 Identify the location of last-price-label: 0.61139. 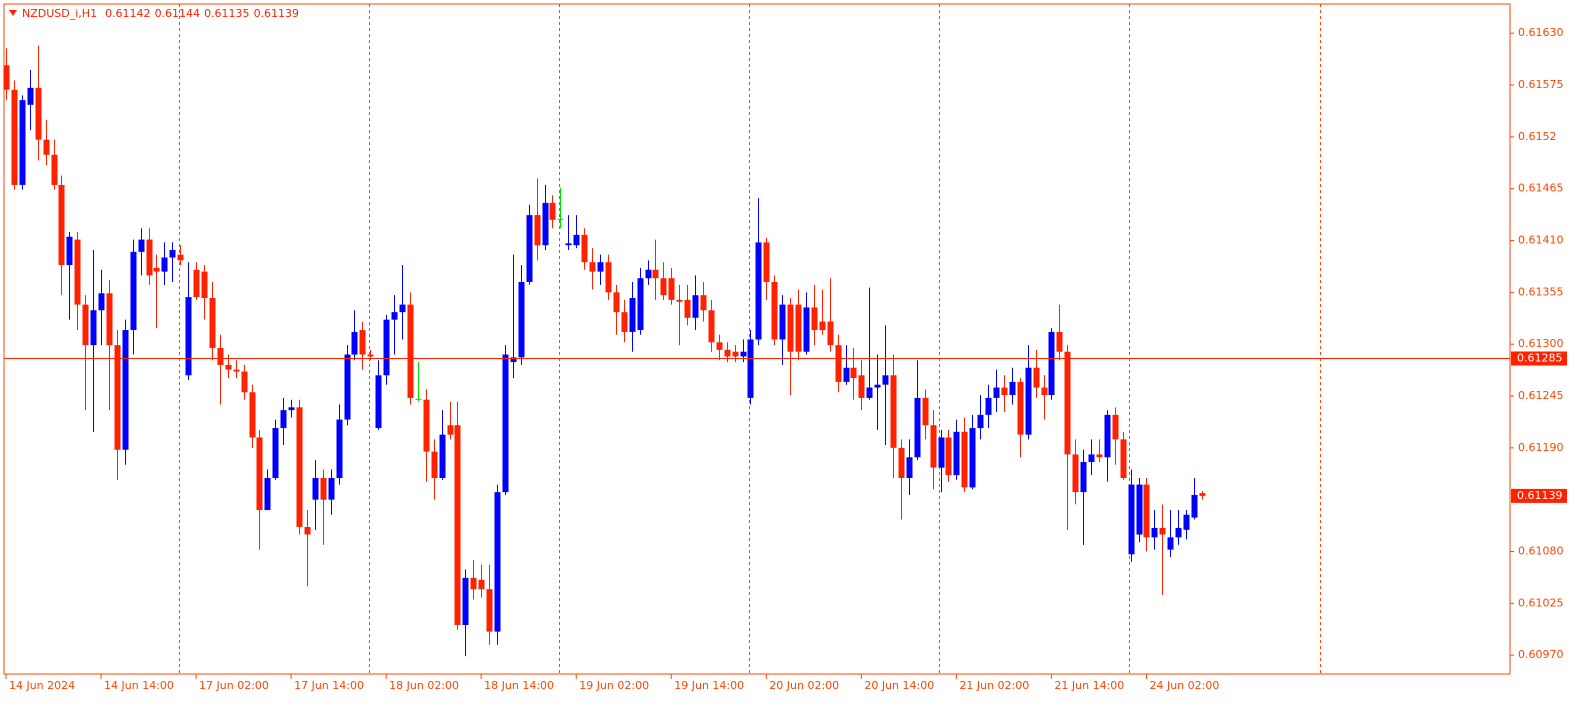
(1540, 495).